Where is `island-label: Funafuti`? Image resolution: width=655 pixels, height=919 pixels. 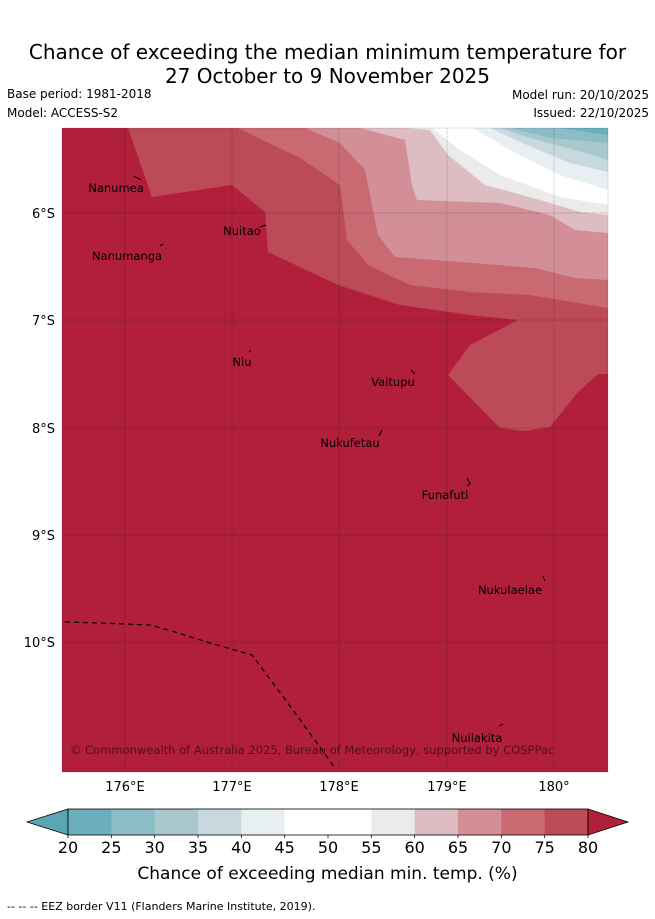
island-label: Funafuti is located at coordinates (445, 495).